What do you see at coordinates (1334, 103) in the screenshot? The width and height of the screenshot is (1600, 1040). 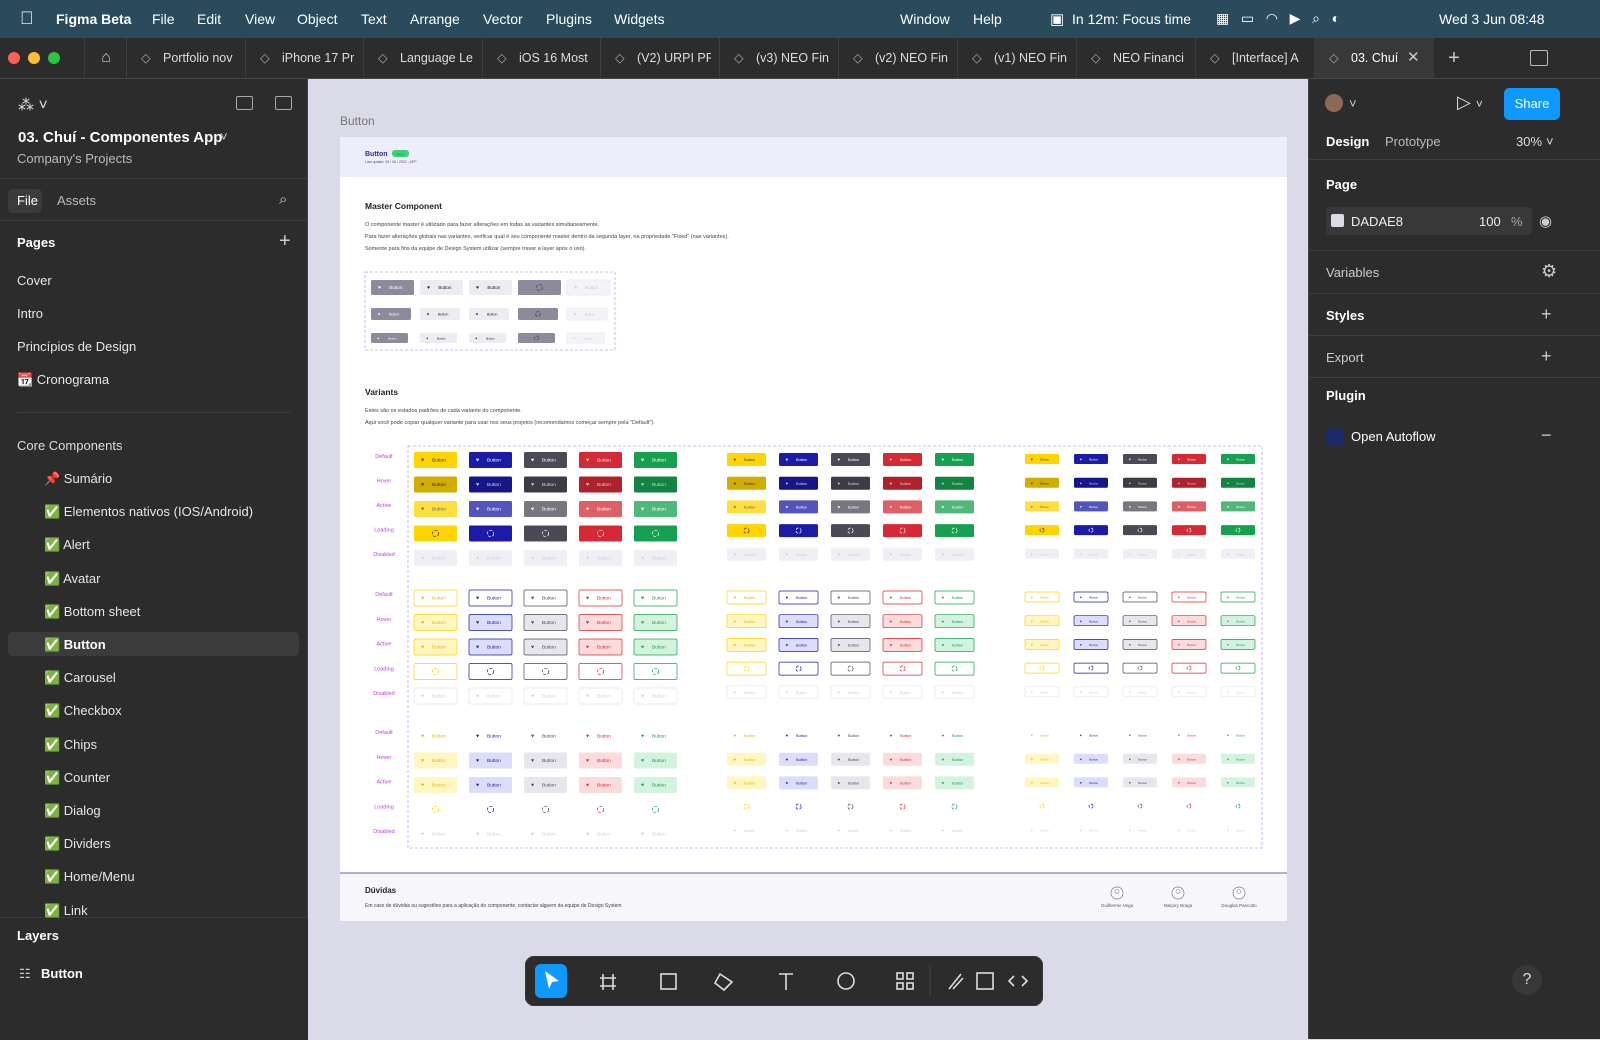 I see `avatar` at bounding box center [1334, 103].